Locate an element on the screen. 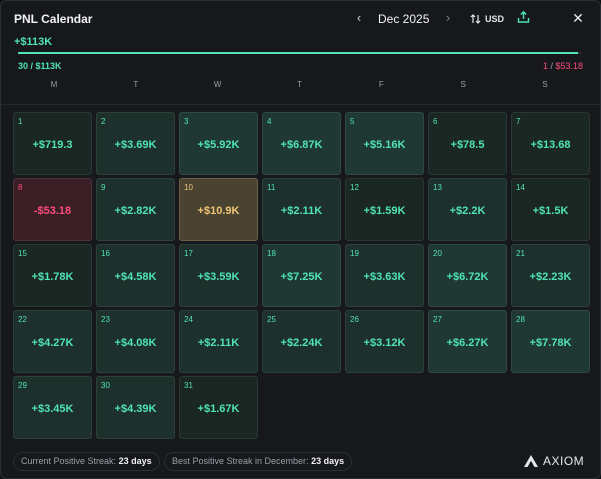  day-pnl-value: +$719.3 is located at coordinates (52, 145).